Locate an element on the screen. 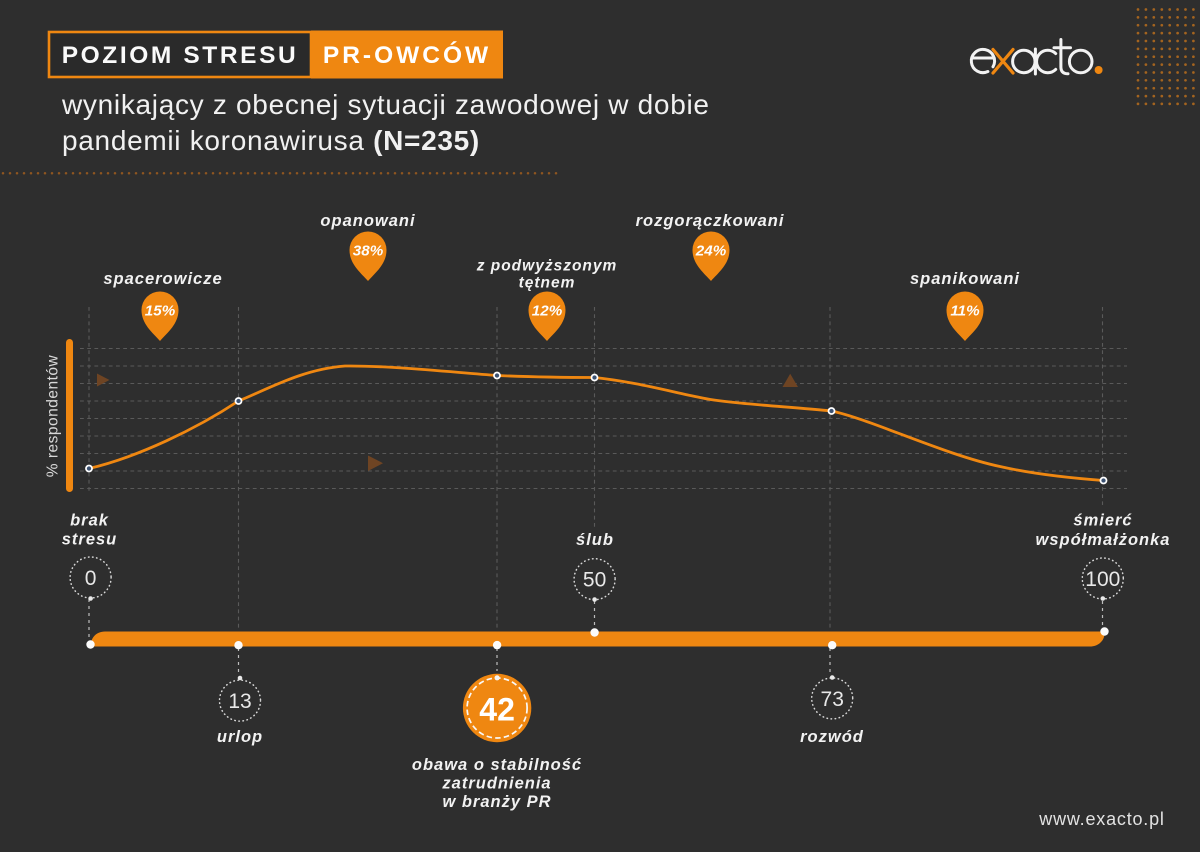  svg-text: tętnem is located at coordinates (547, 283).